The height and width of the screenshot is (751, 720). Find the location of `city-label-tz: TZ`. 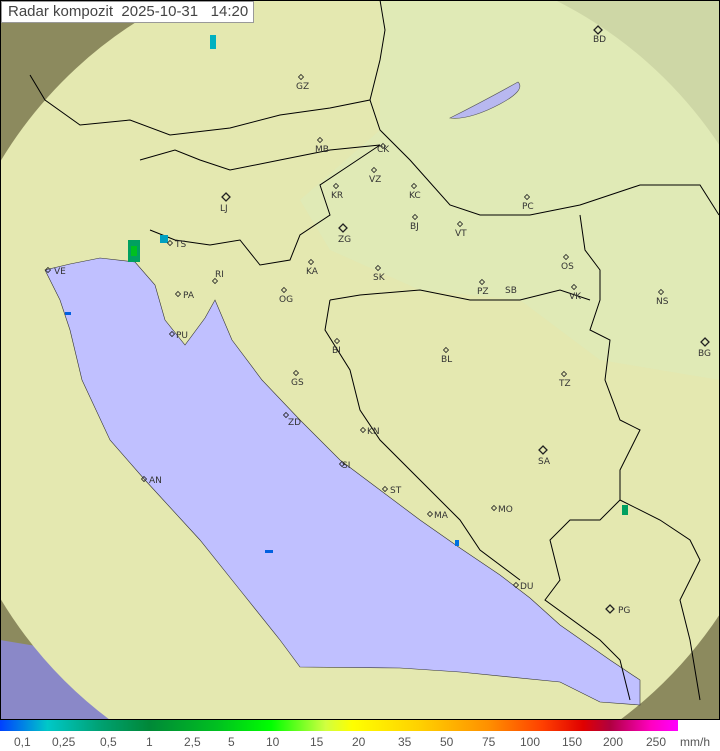

city-label-tz: TZ is located at coordinates (564, 384).